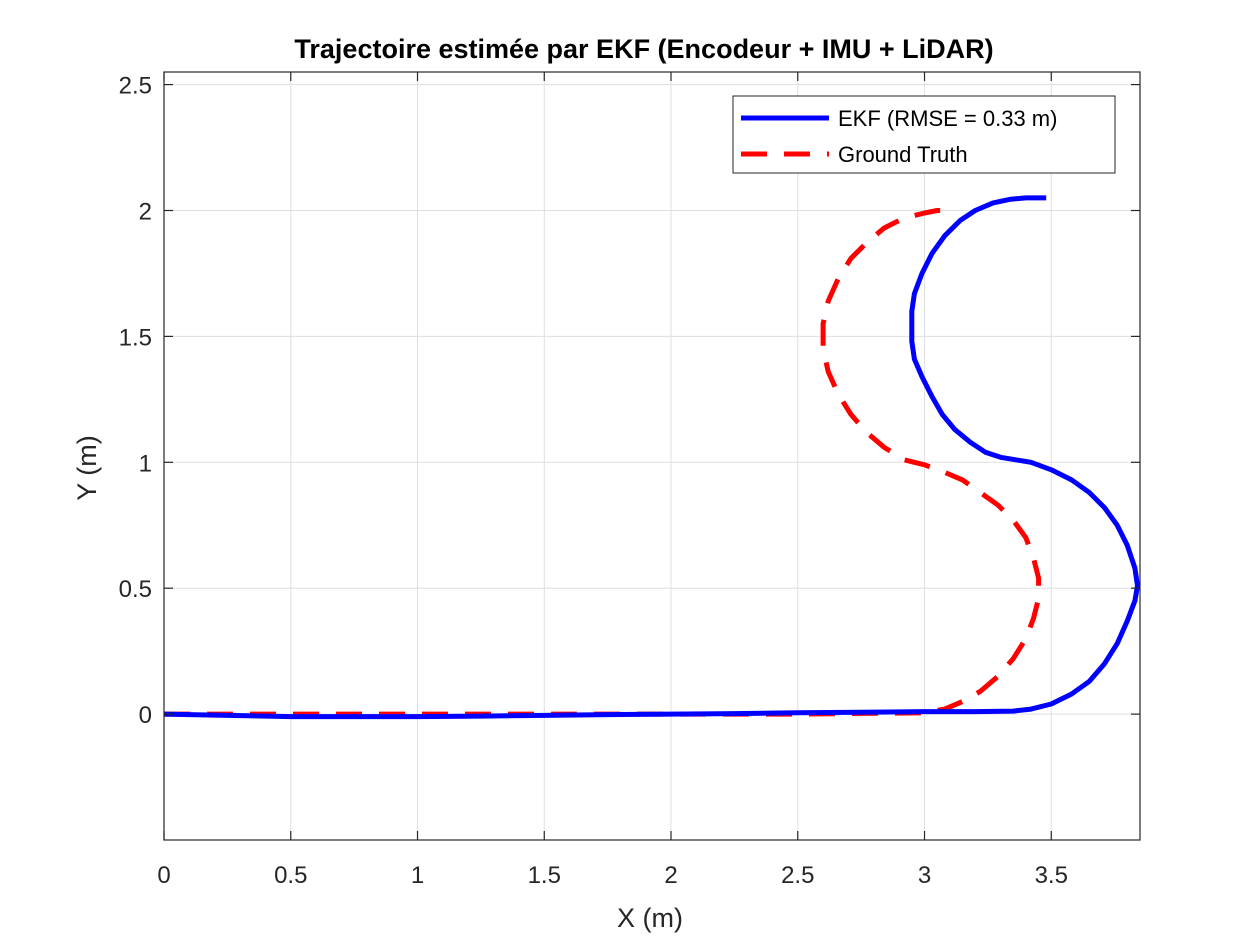 The image size is (1260, 945). What do you see at coordinates (145, 463) in the screenshot?
I see `y-tick-label: 1` at bounding box center [145, 463].